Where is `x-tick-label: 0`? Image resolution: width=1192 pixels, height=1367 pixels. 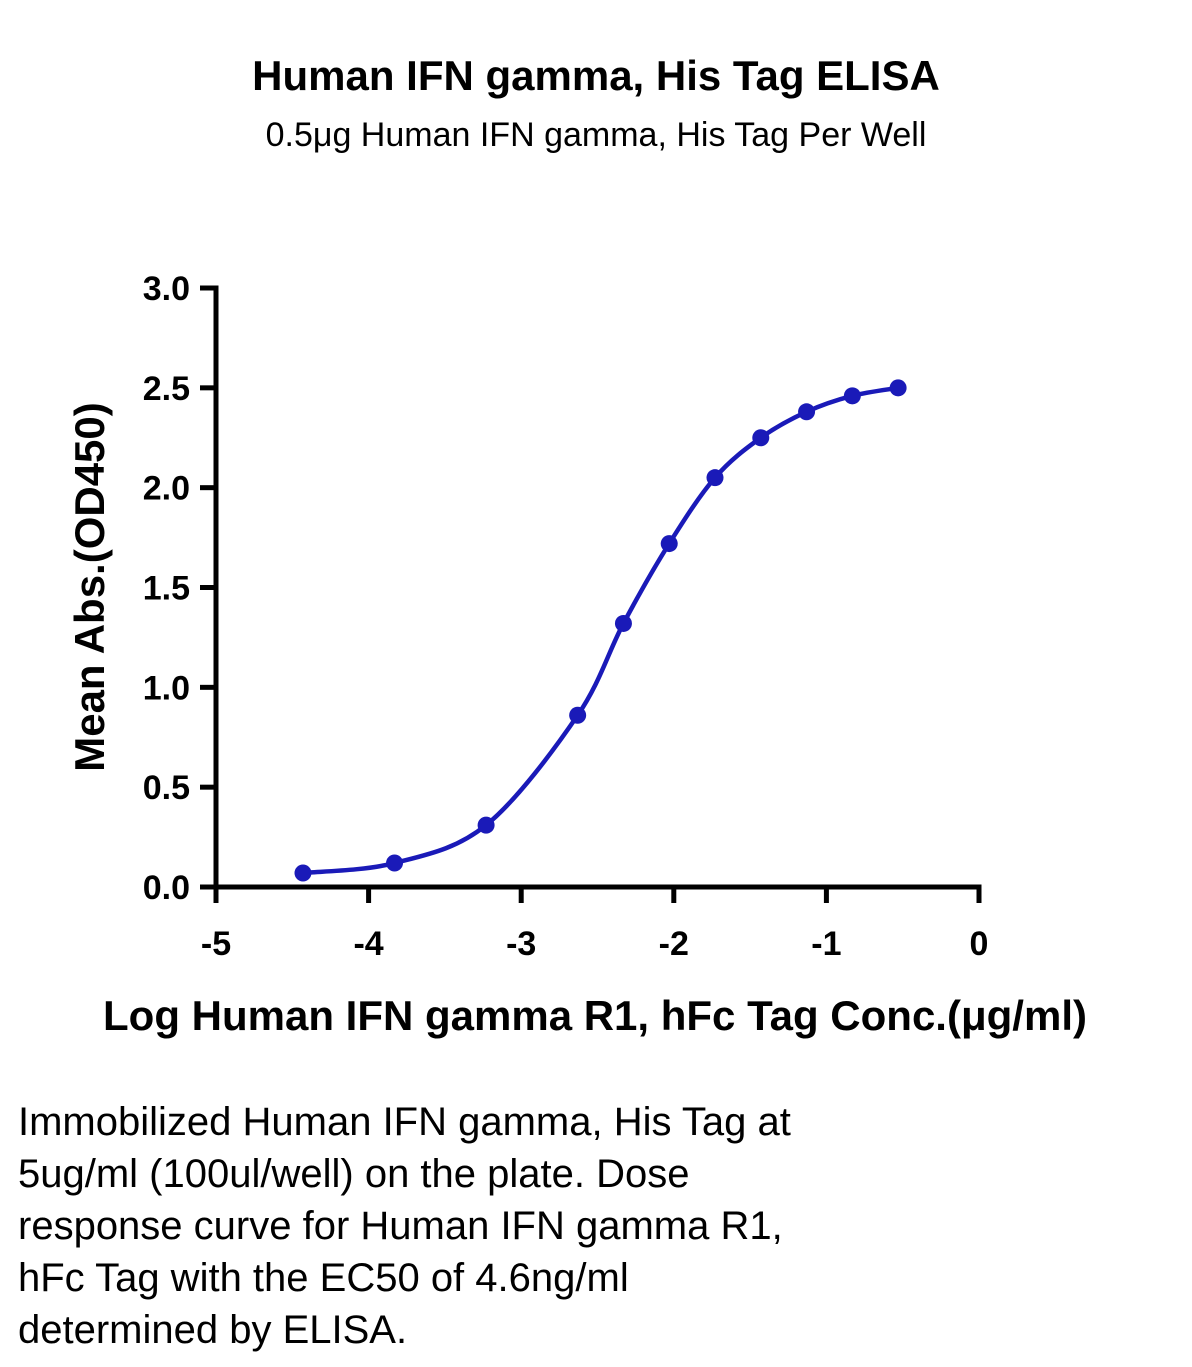
x-tick-label: 0 is located at coordinates (979, 944).